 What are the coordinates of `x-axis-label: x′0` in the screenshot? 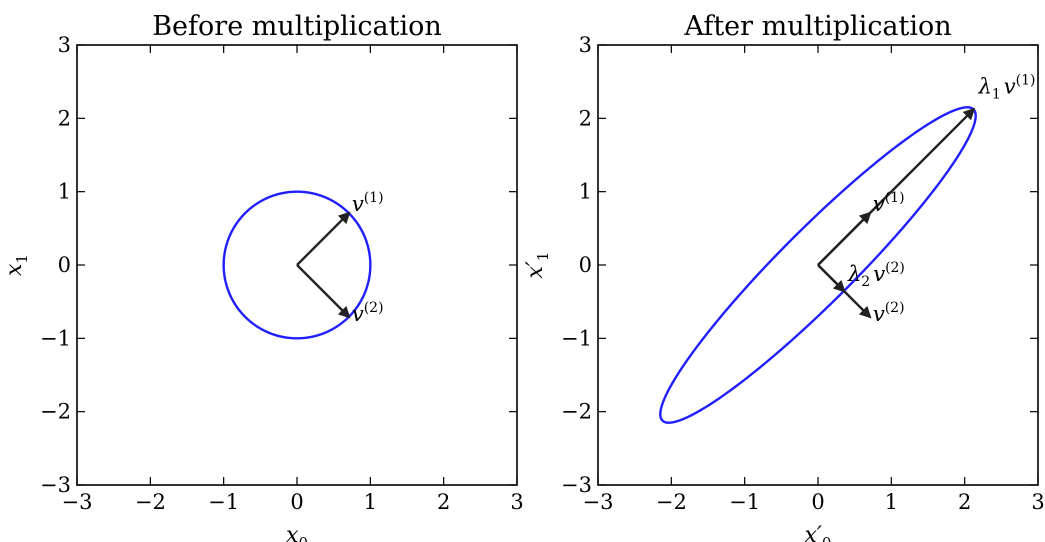 It's located at (818, 532).